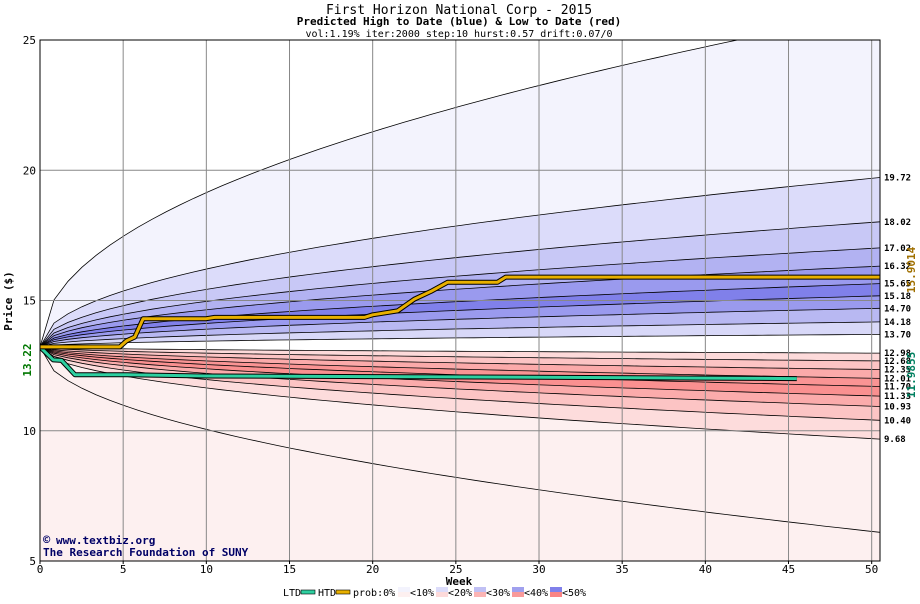 This screenshot has width=920, height=604. I want to click on x-tick-label: 15, so click(289, 569).